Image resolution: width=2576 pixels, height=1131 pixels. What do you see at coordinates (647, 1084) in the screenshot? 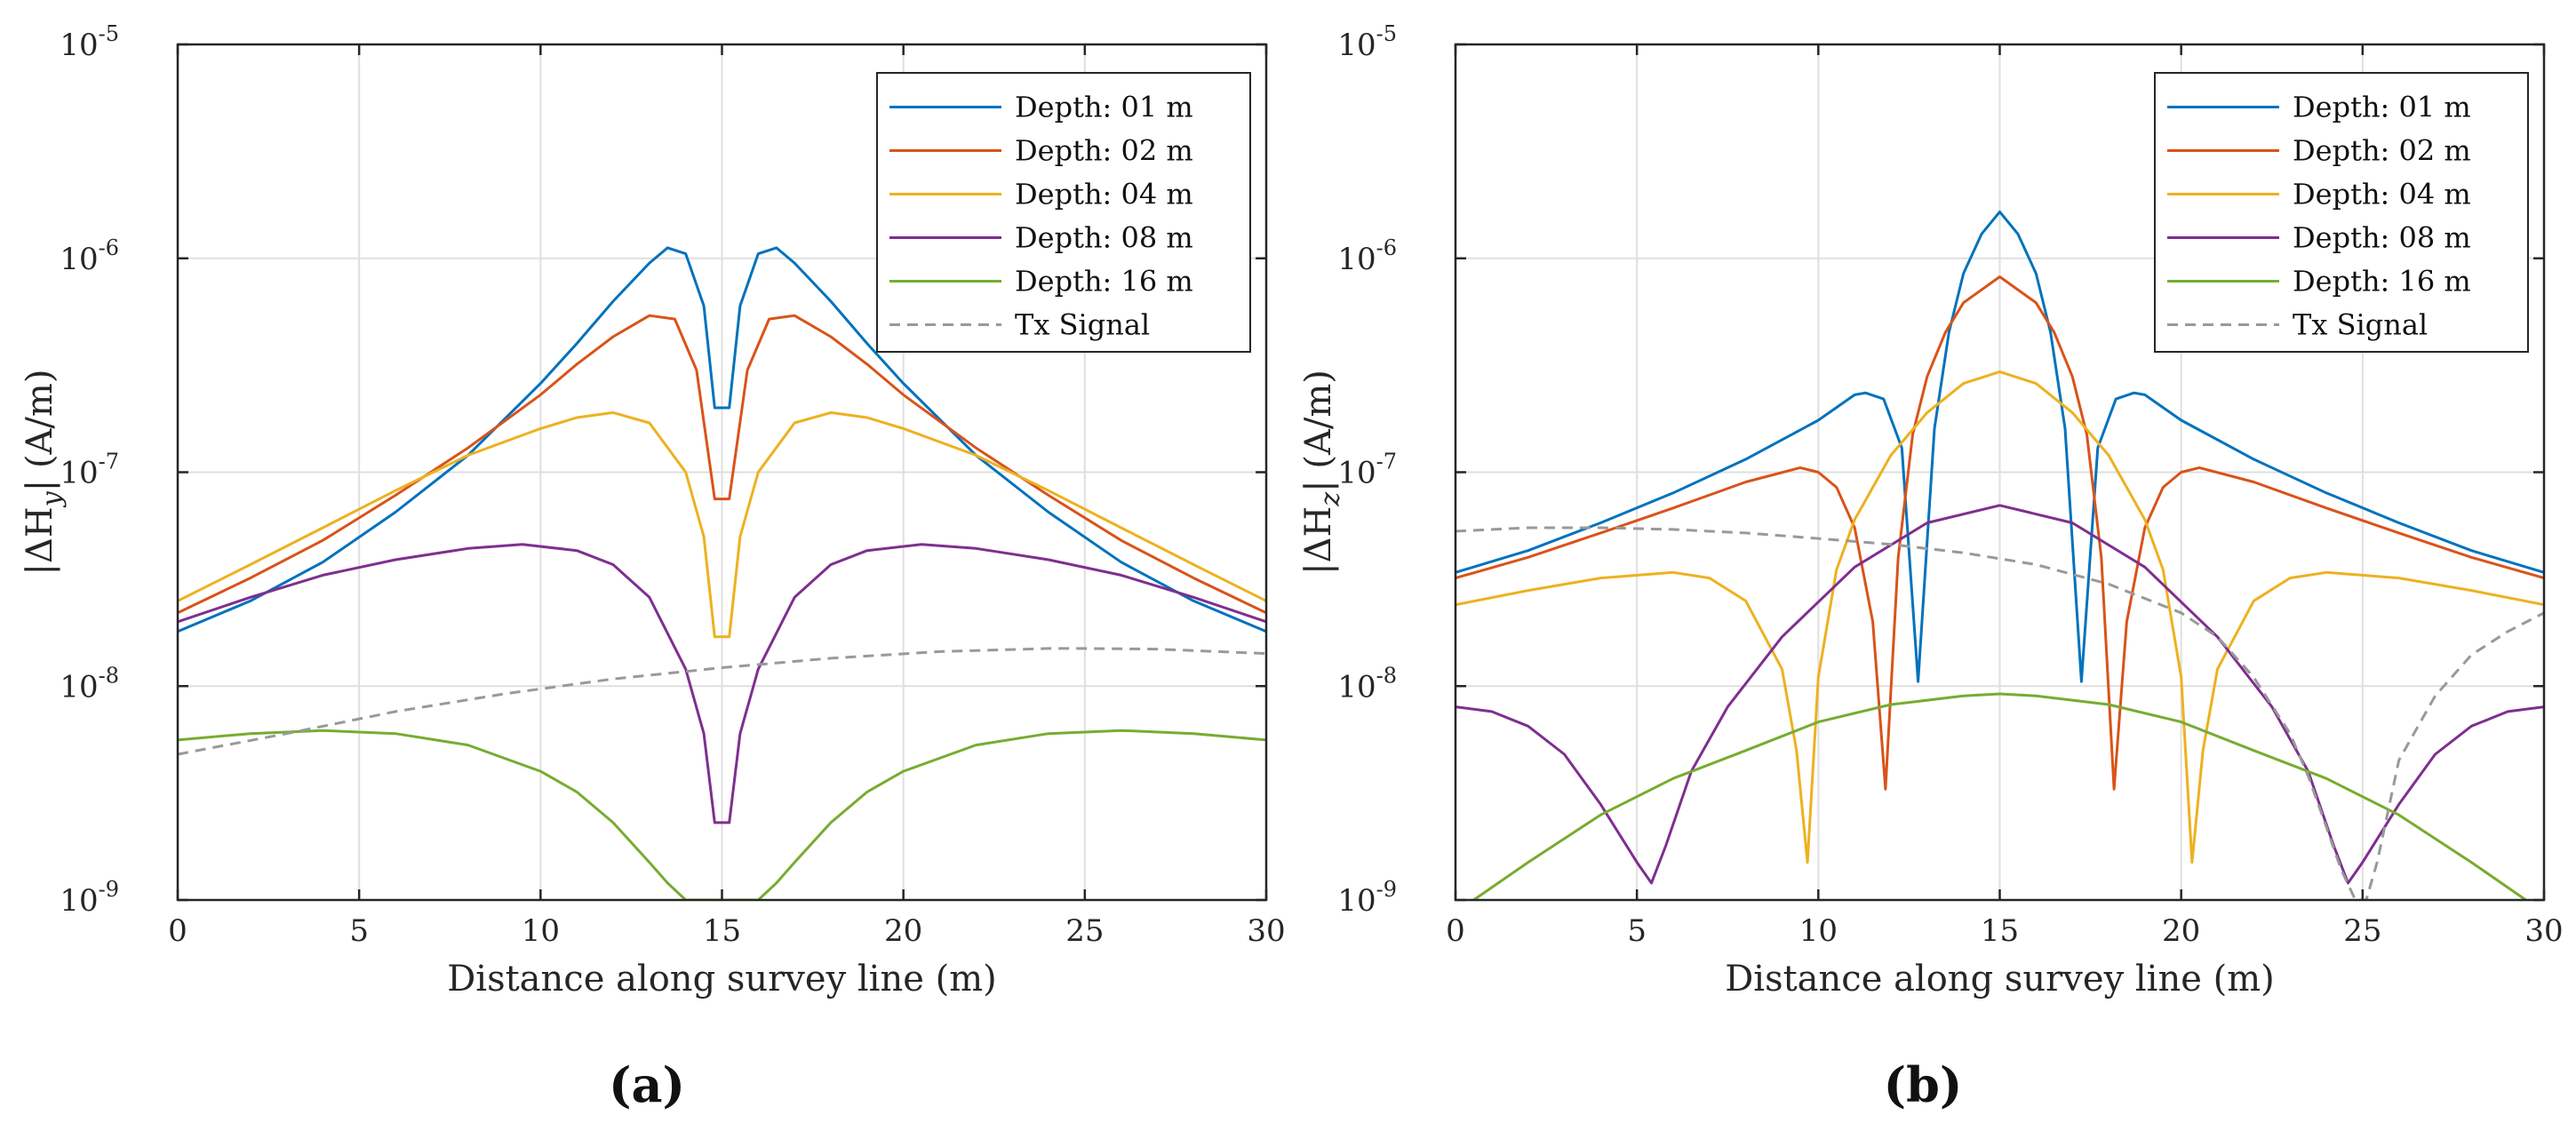
I see `panel-label: (a)` at bounding box center [647, 1084].